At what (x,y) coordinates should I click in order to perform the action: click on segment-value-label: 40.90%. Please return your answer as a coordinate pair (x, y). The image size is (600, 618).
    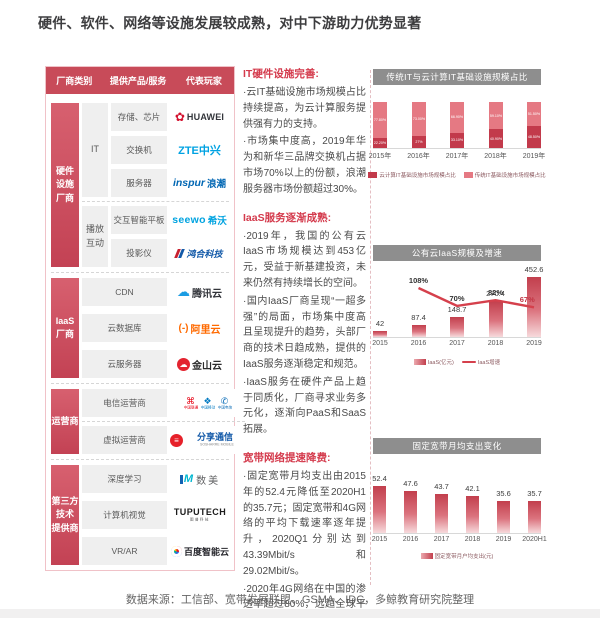
    Looking at the image, I should click on (495, 138).